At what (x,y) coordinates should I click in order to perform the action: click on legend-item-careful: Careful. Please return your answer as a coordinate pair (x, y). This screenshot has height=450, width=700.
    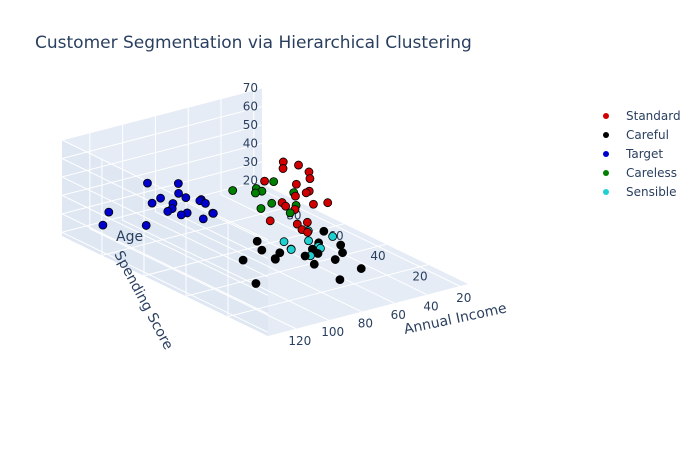
    Looking at the image, I should click on (640, 134).